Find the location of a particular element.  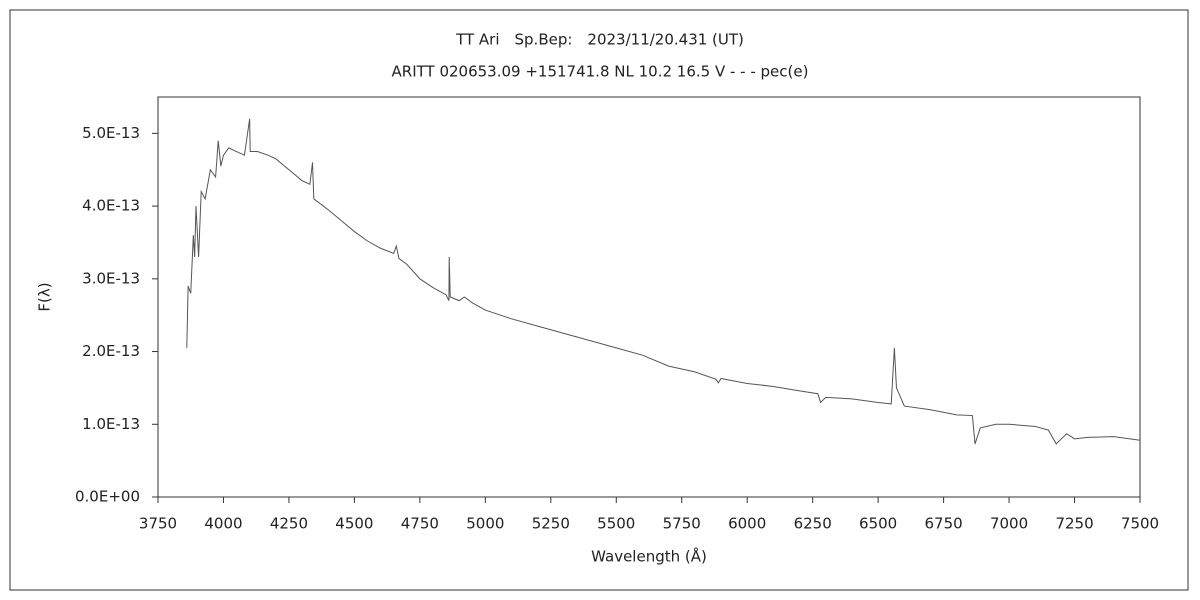

y-axis-label: F(λ) is located at coordinates (45, 296).